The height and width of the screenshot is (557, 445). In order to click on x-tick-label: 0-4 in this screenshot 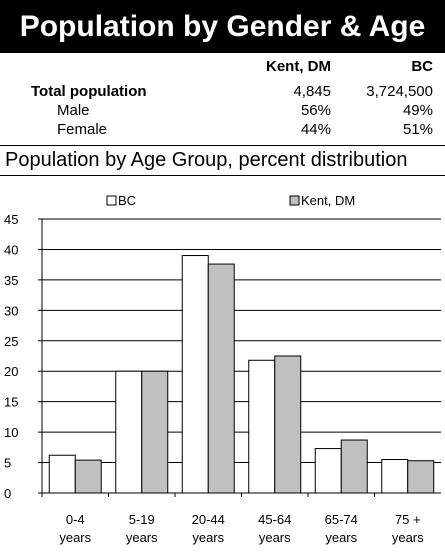, I will do `click(75, 519)`.